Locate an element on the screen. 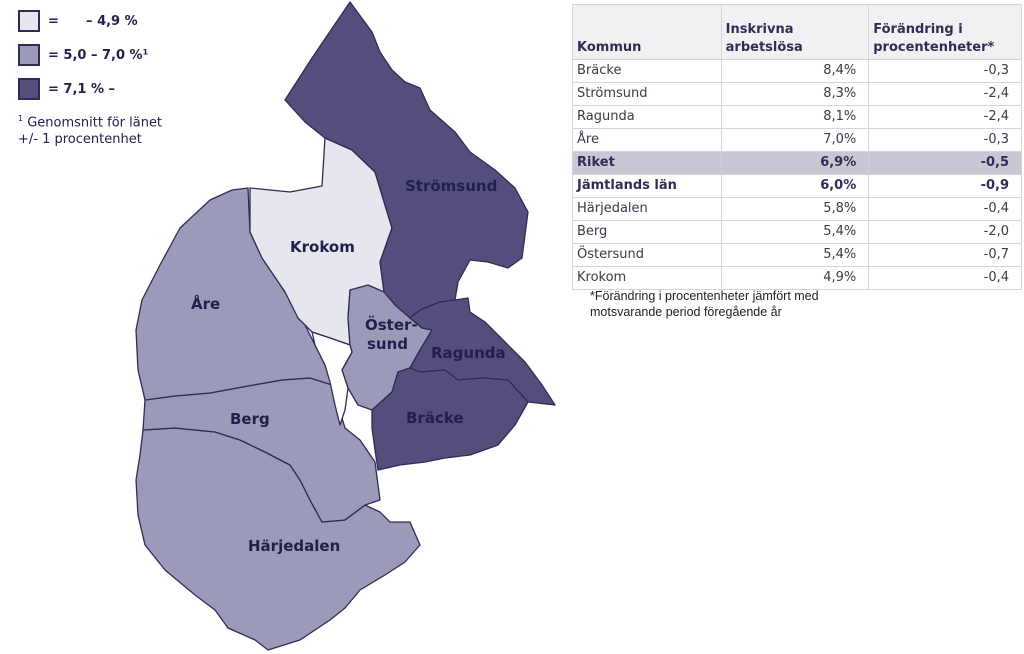  cell-kommun: Strömsund is located at coordinates (647, 94).